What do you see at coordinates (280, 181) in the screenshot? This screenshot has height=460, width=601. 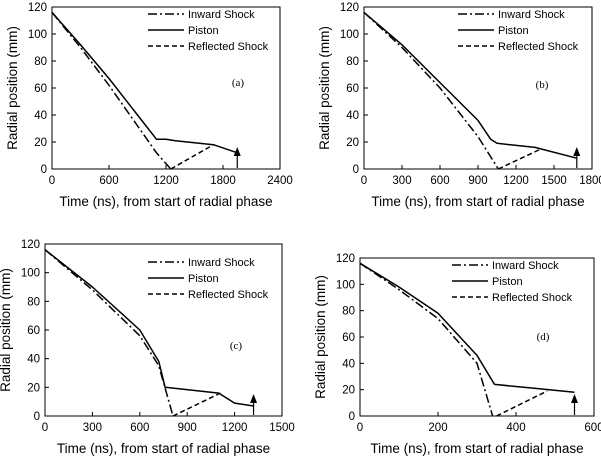 I see `x-tick-label: 2400` at bounding box center [280, 181].